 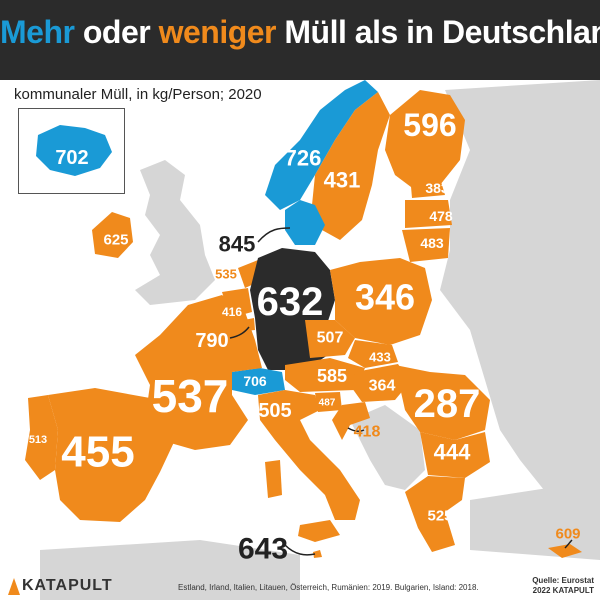 What do you see at coordinates (274, 235) in the screenshot?
I see `leader-line-denmark` at bounding box center [274, 235].